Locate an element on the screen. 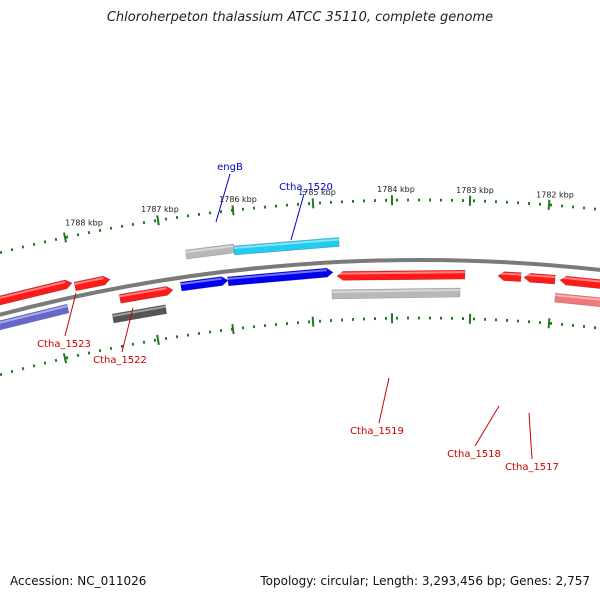  ruler-label: 1782 kbp is located at coordinates (555, 194).